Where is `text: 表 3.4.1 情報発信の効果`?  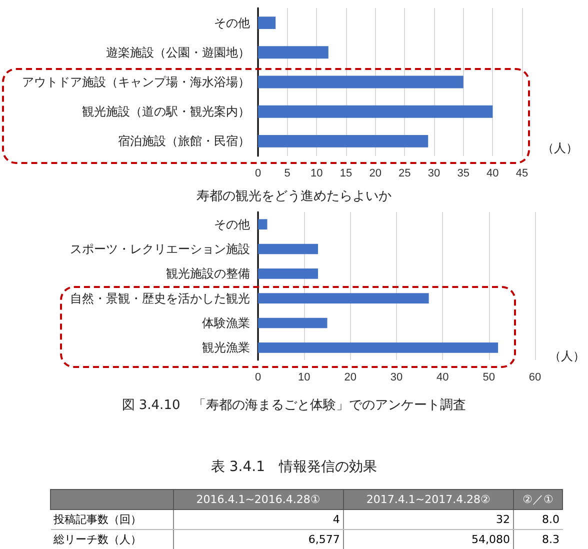
text: 表 3.4.1 情報発信の効果 is located at coordinates (294, 467).